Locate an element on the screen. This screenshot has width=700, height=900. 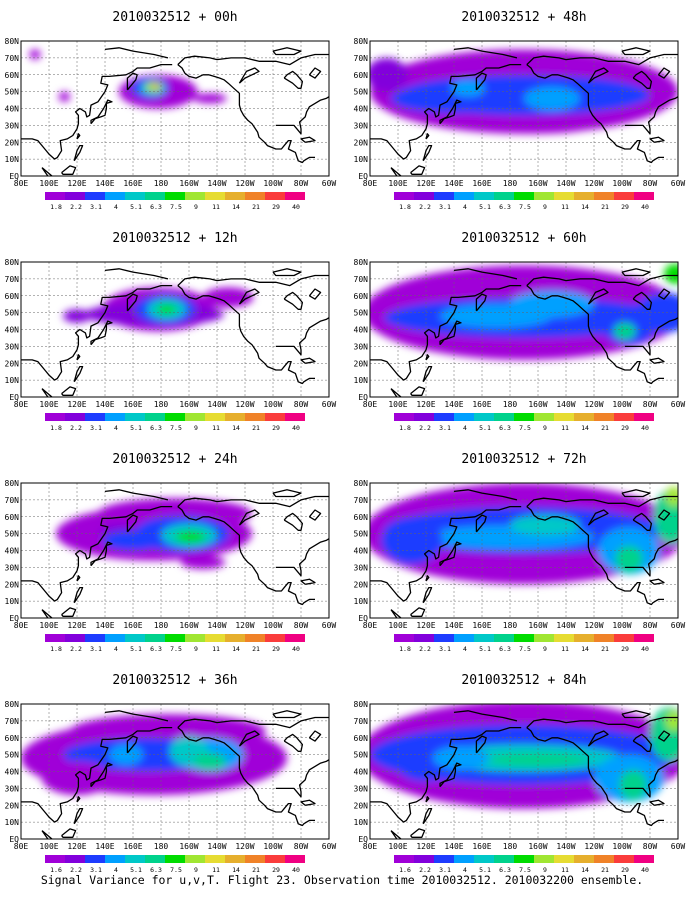
x-tick-label: 60W is located at coordinates (329, 404).